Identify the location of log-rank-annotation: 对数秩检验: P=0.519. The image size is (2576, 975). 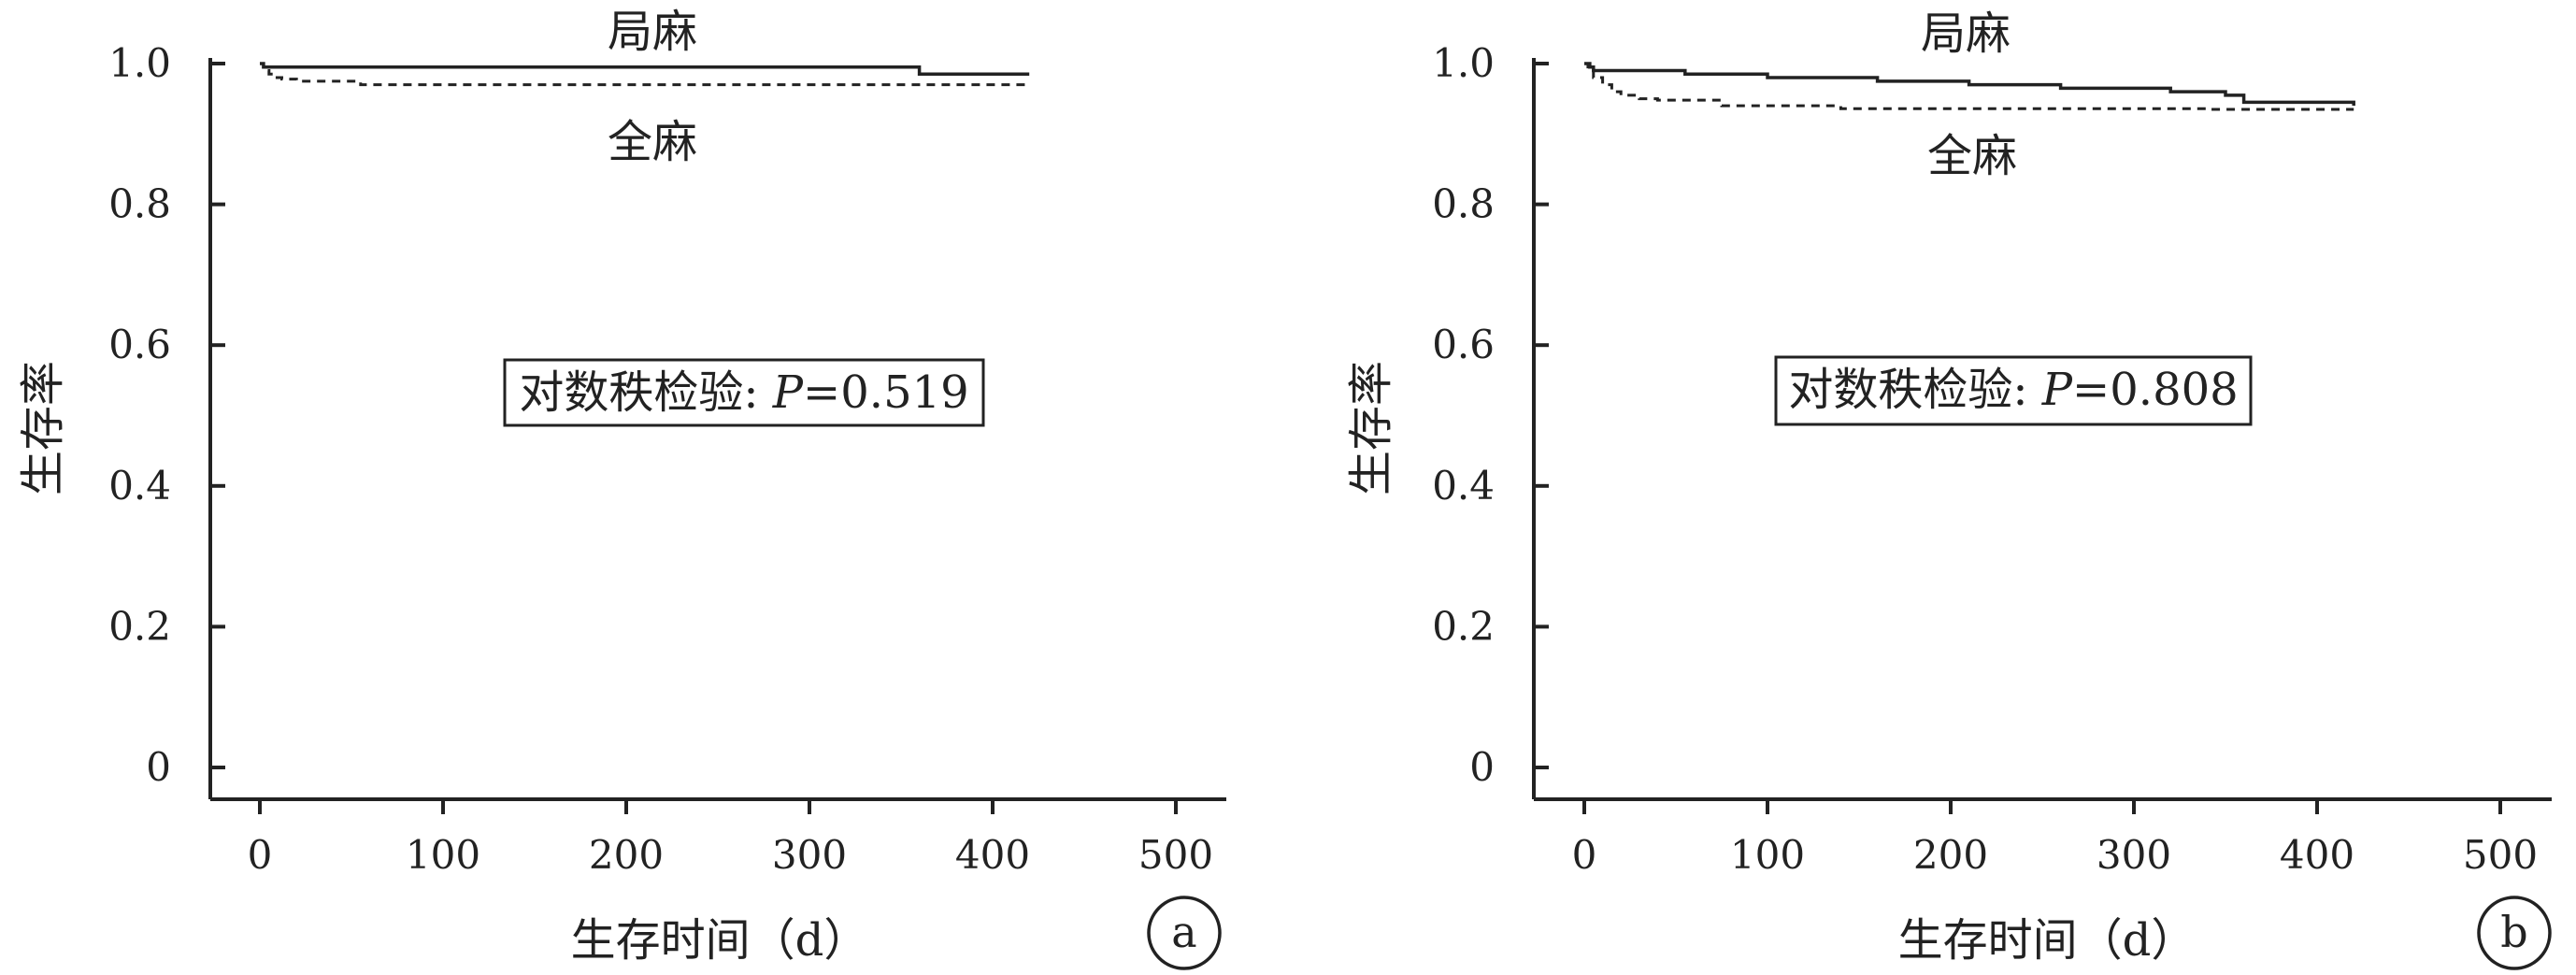
(743, 393).